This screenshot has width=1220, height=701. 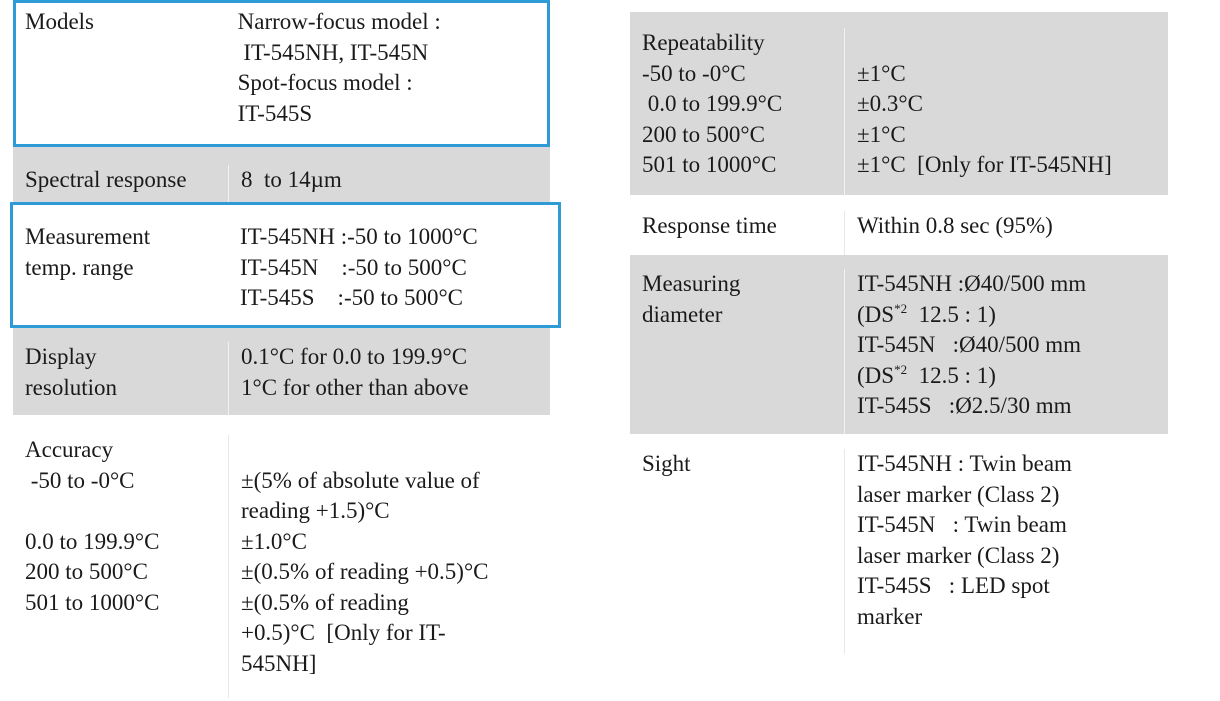 What do you see at coordinates (691, 283) in the screenshot?
I see `diameter-label-line: Measuring` at bounding box center [691, 283].